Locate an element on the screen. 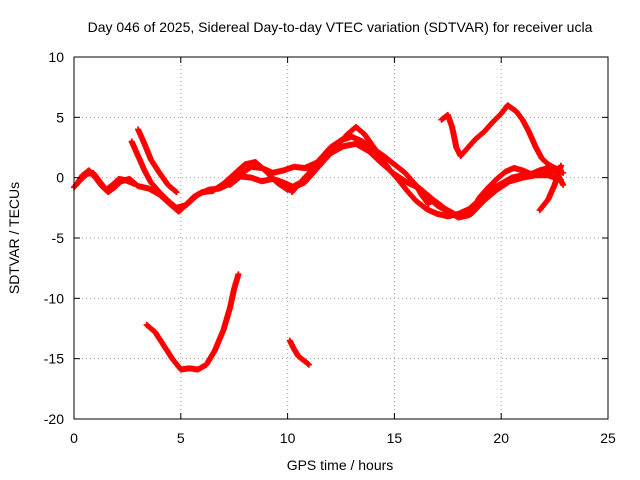 The image size is (640, 480). x-tick-label: 0 is located at coordinates (74, 438).